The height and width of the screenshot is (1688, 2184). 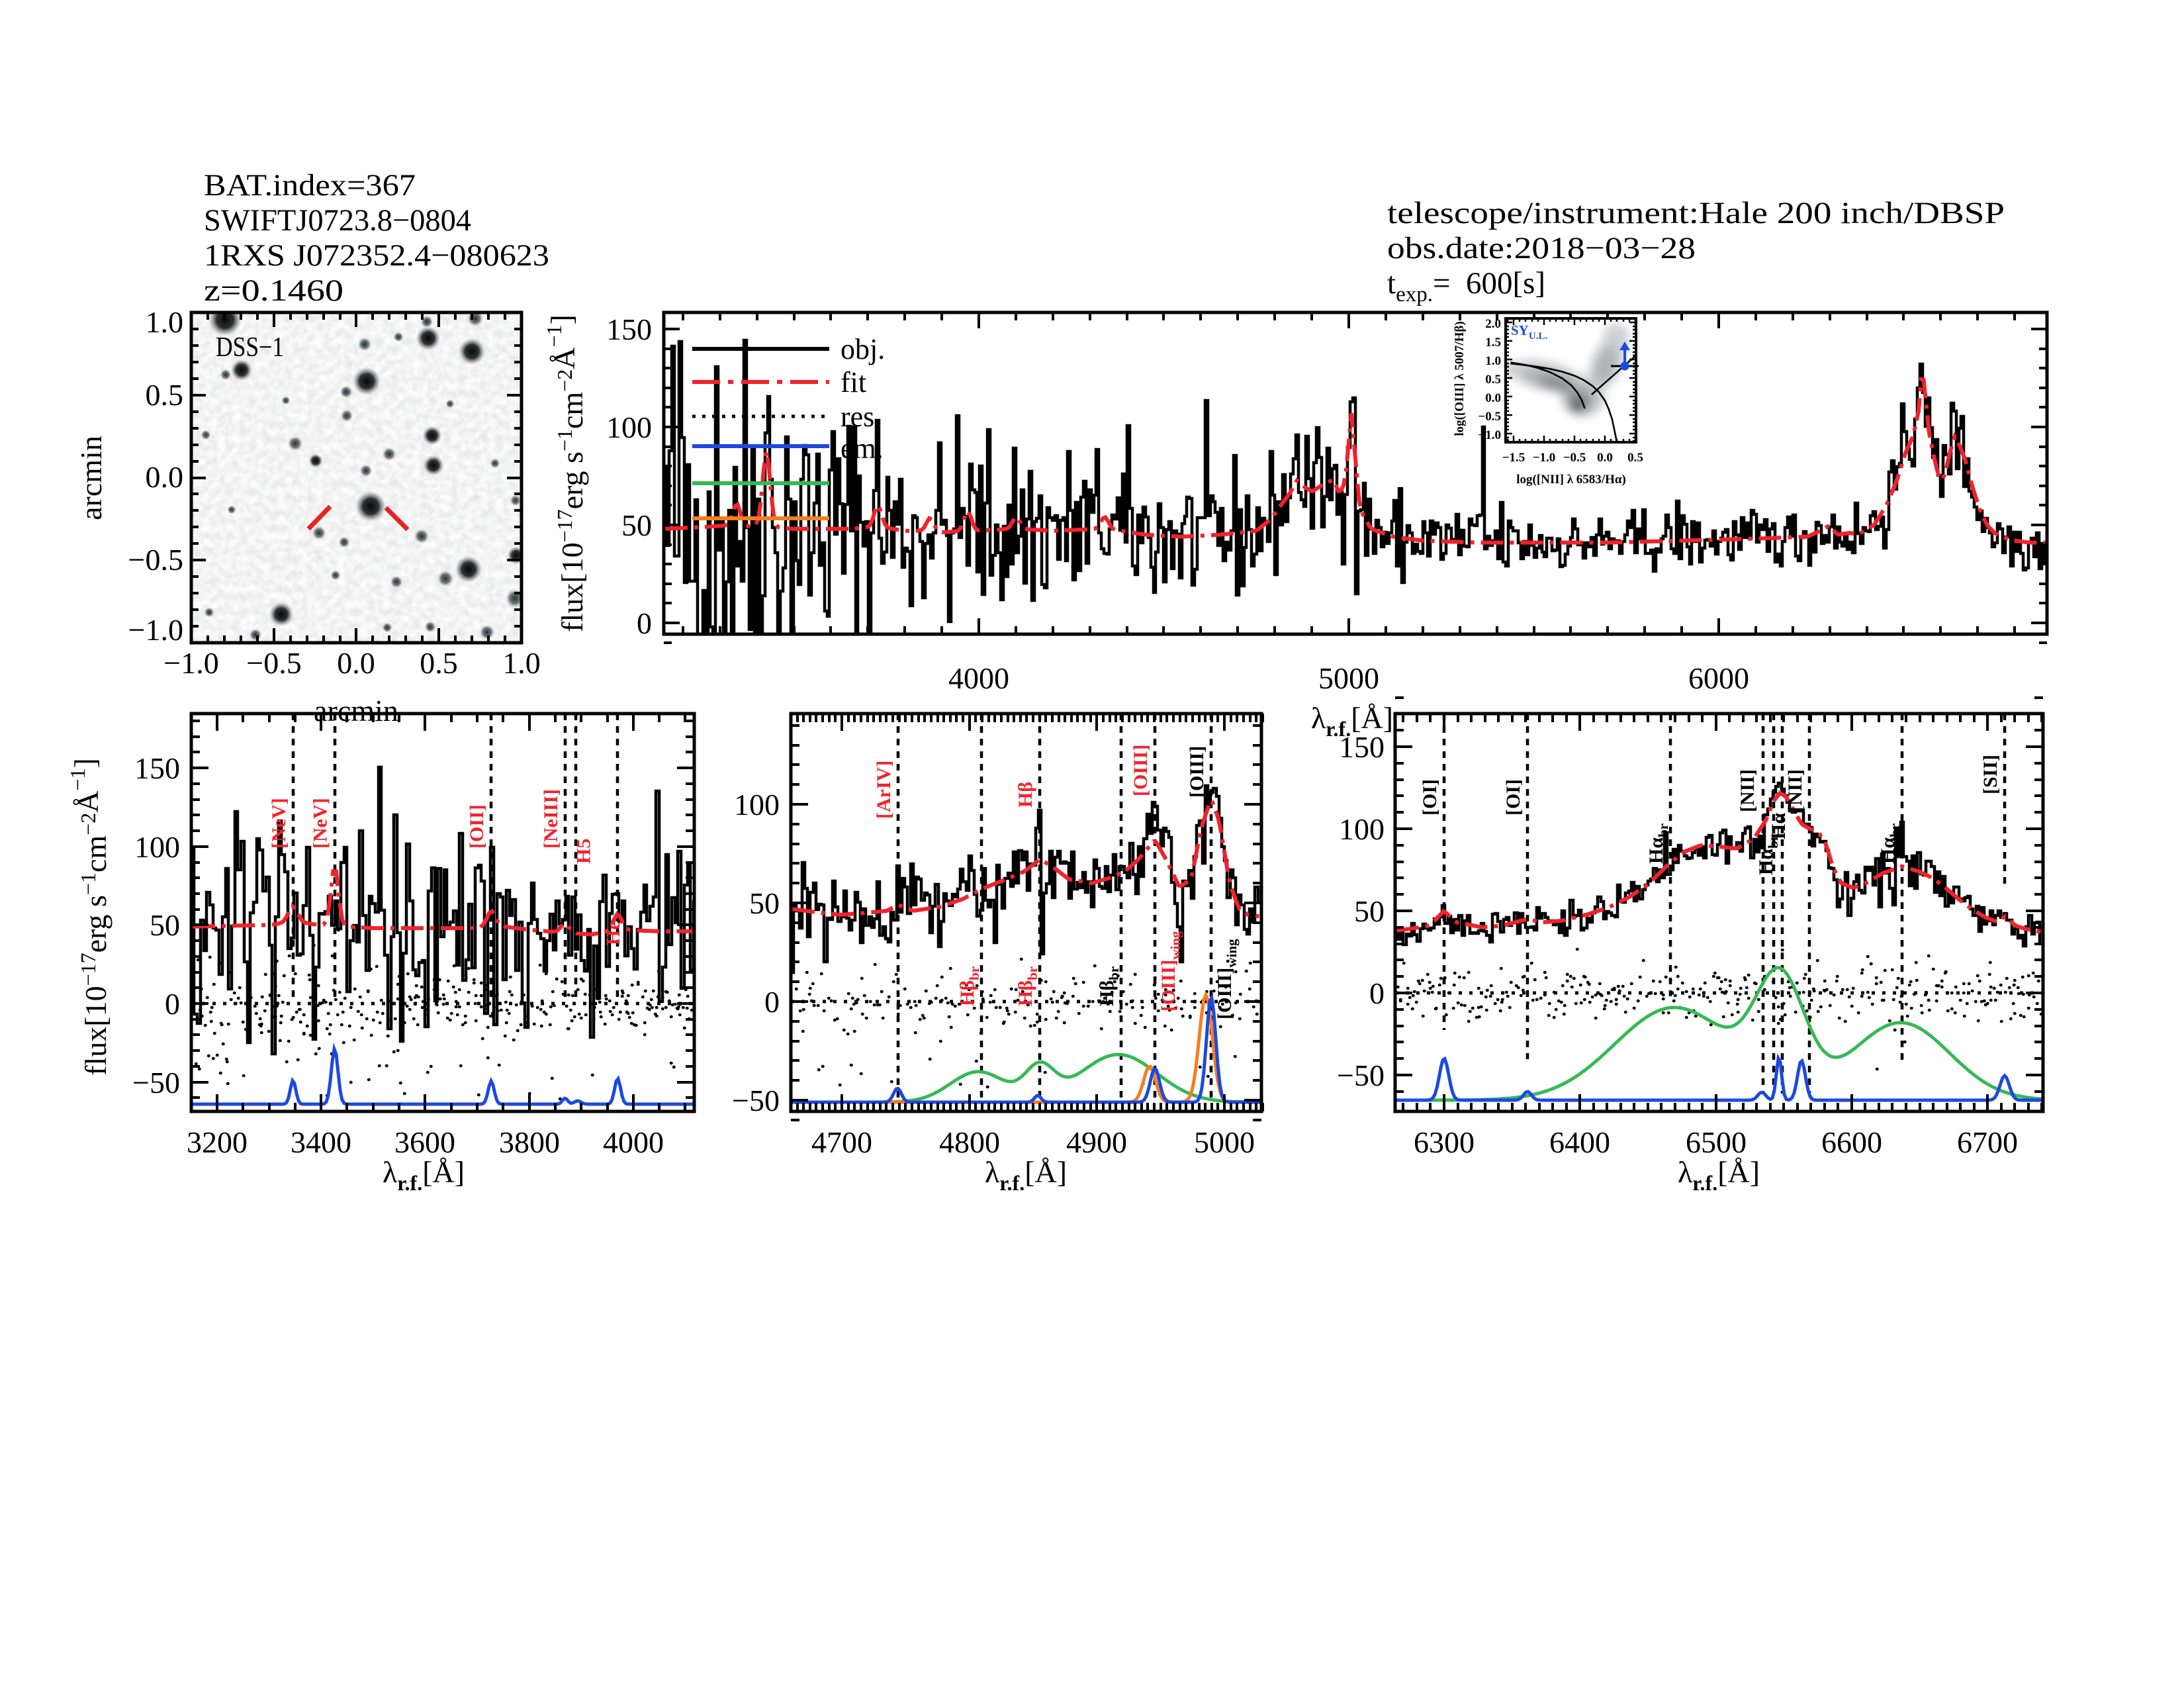 What do you see at coordinates (273, 290) in the screenshot?
I see `svg-text: z=0.1460` at bounding box center [273, 290].